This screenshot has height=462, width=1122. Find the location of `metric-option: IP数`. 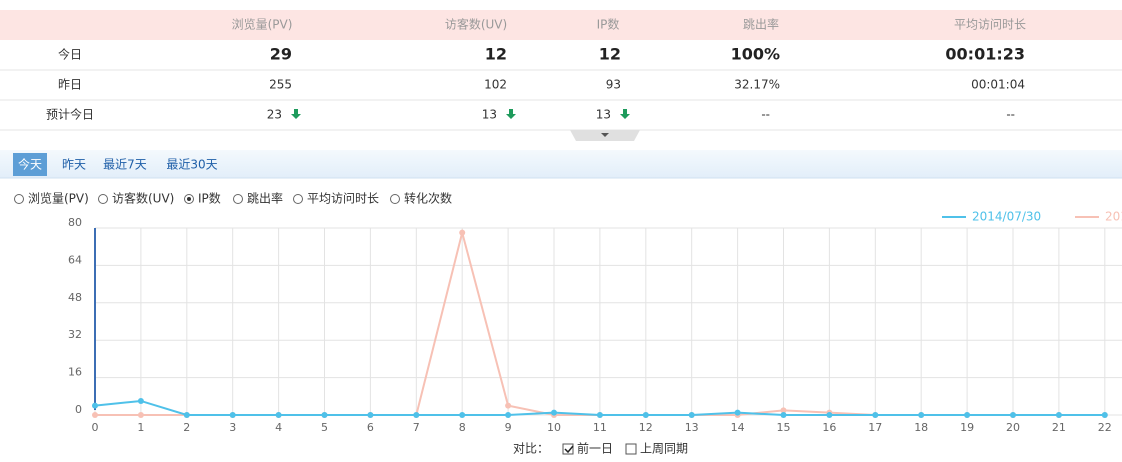

metric-option: IP数 is located at coordinates (209, 198).